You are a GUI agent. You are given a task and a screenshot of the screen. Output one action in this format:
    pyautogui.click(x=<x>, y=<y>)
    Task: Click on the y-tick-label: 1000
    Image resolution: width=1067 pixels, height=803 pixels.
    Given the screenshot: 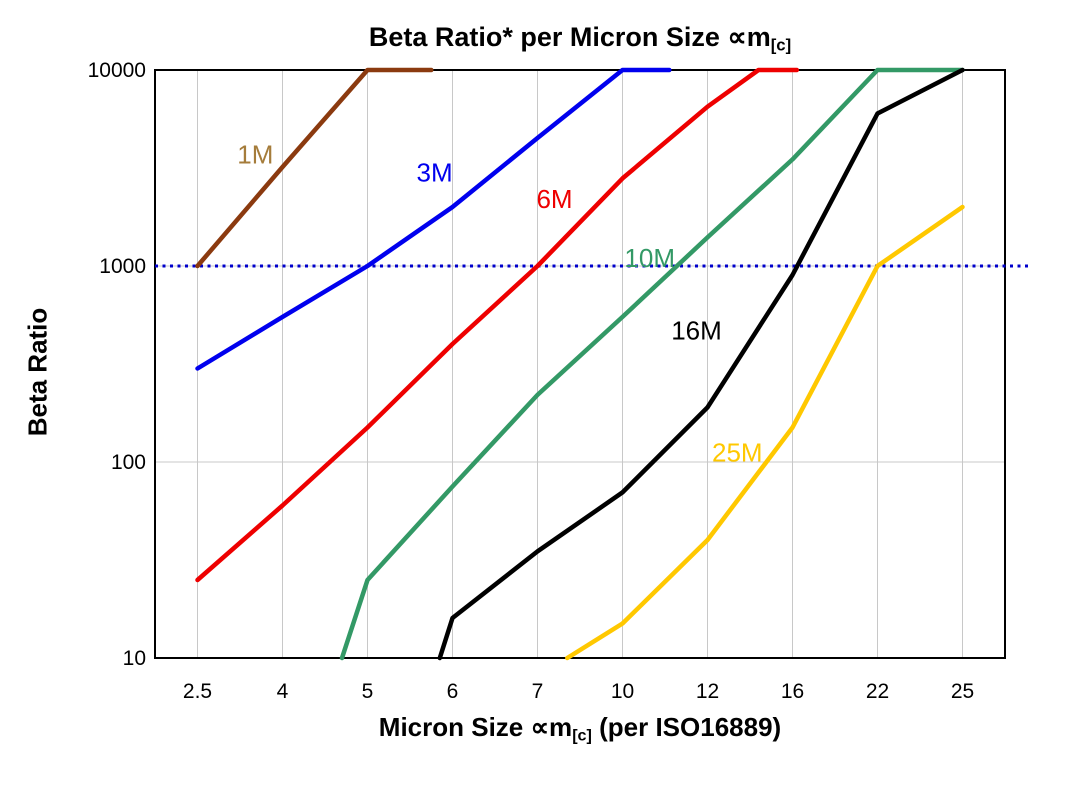 What is the action you would take?
    pyautogui.click(x=122, y=266)
    